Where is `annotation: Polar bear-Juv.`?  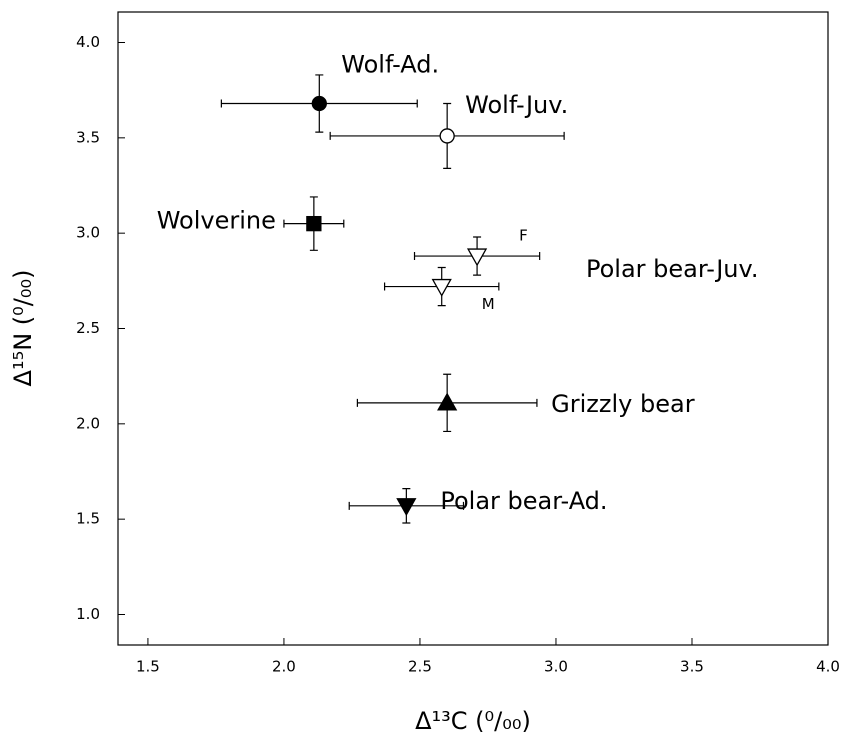 annotation: Polar bear-Juv. is located at coordinates (672, 269).